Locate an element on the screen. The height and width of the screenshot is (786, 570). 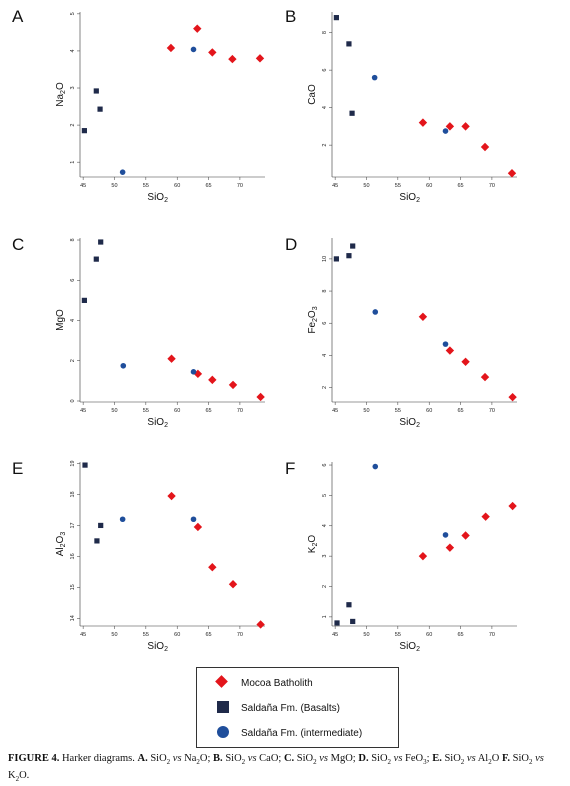
legend-label: Saldaña Fm. (Basalts) is located at coordinates (290, 708).